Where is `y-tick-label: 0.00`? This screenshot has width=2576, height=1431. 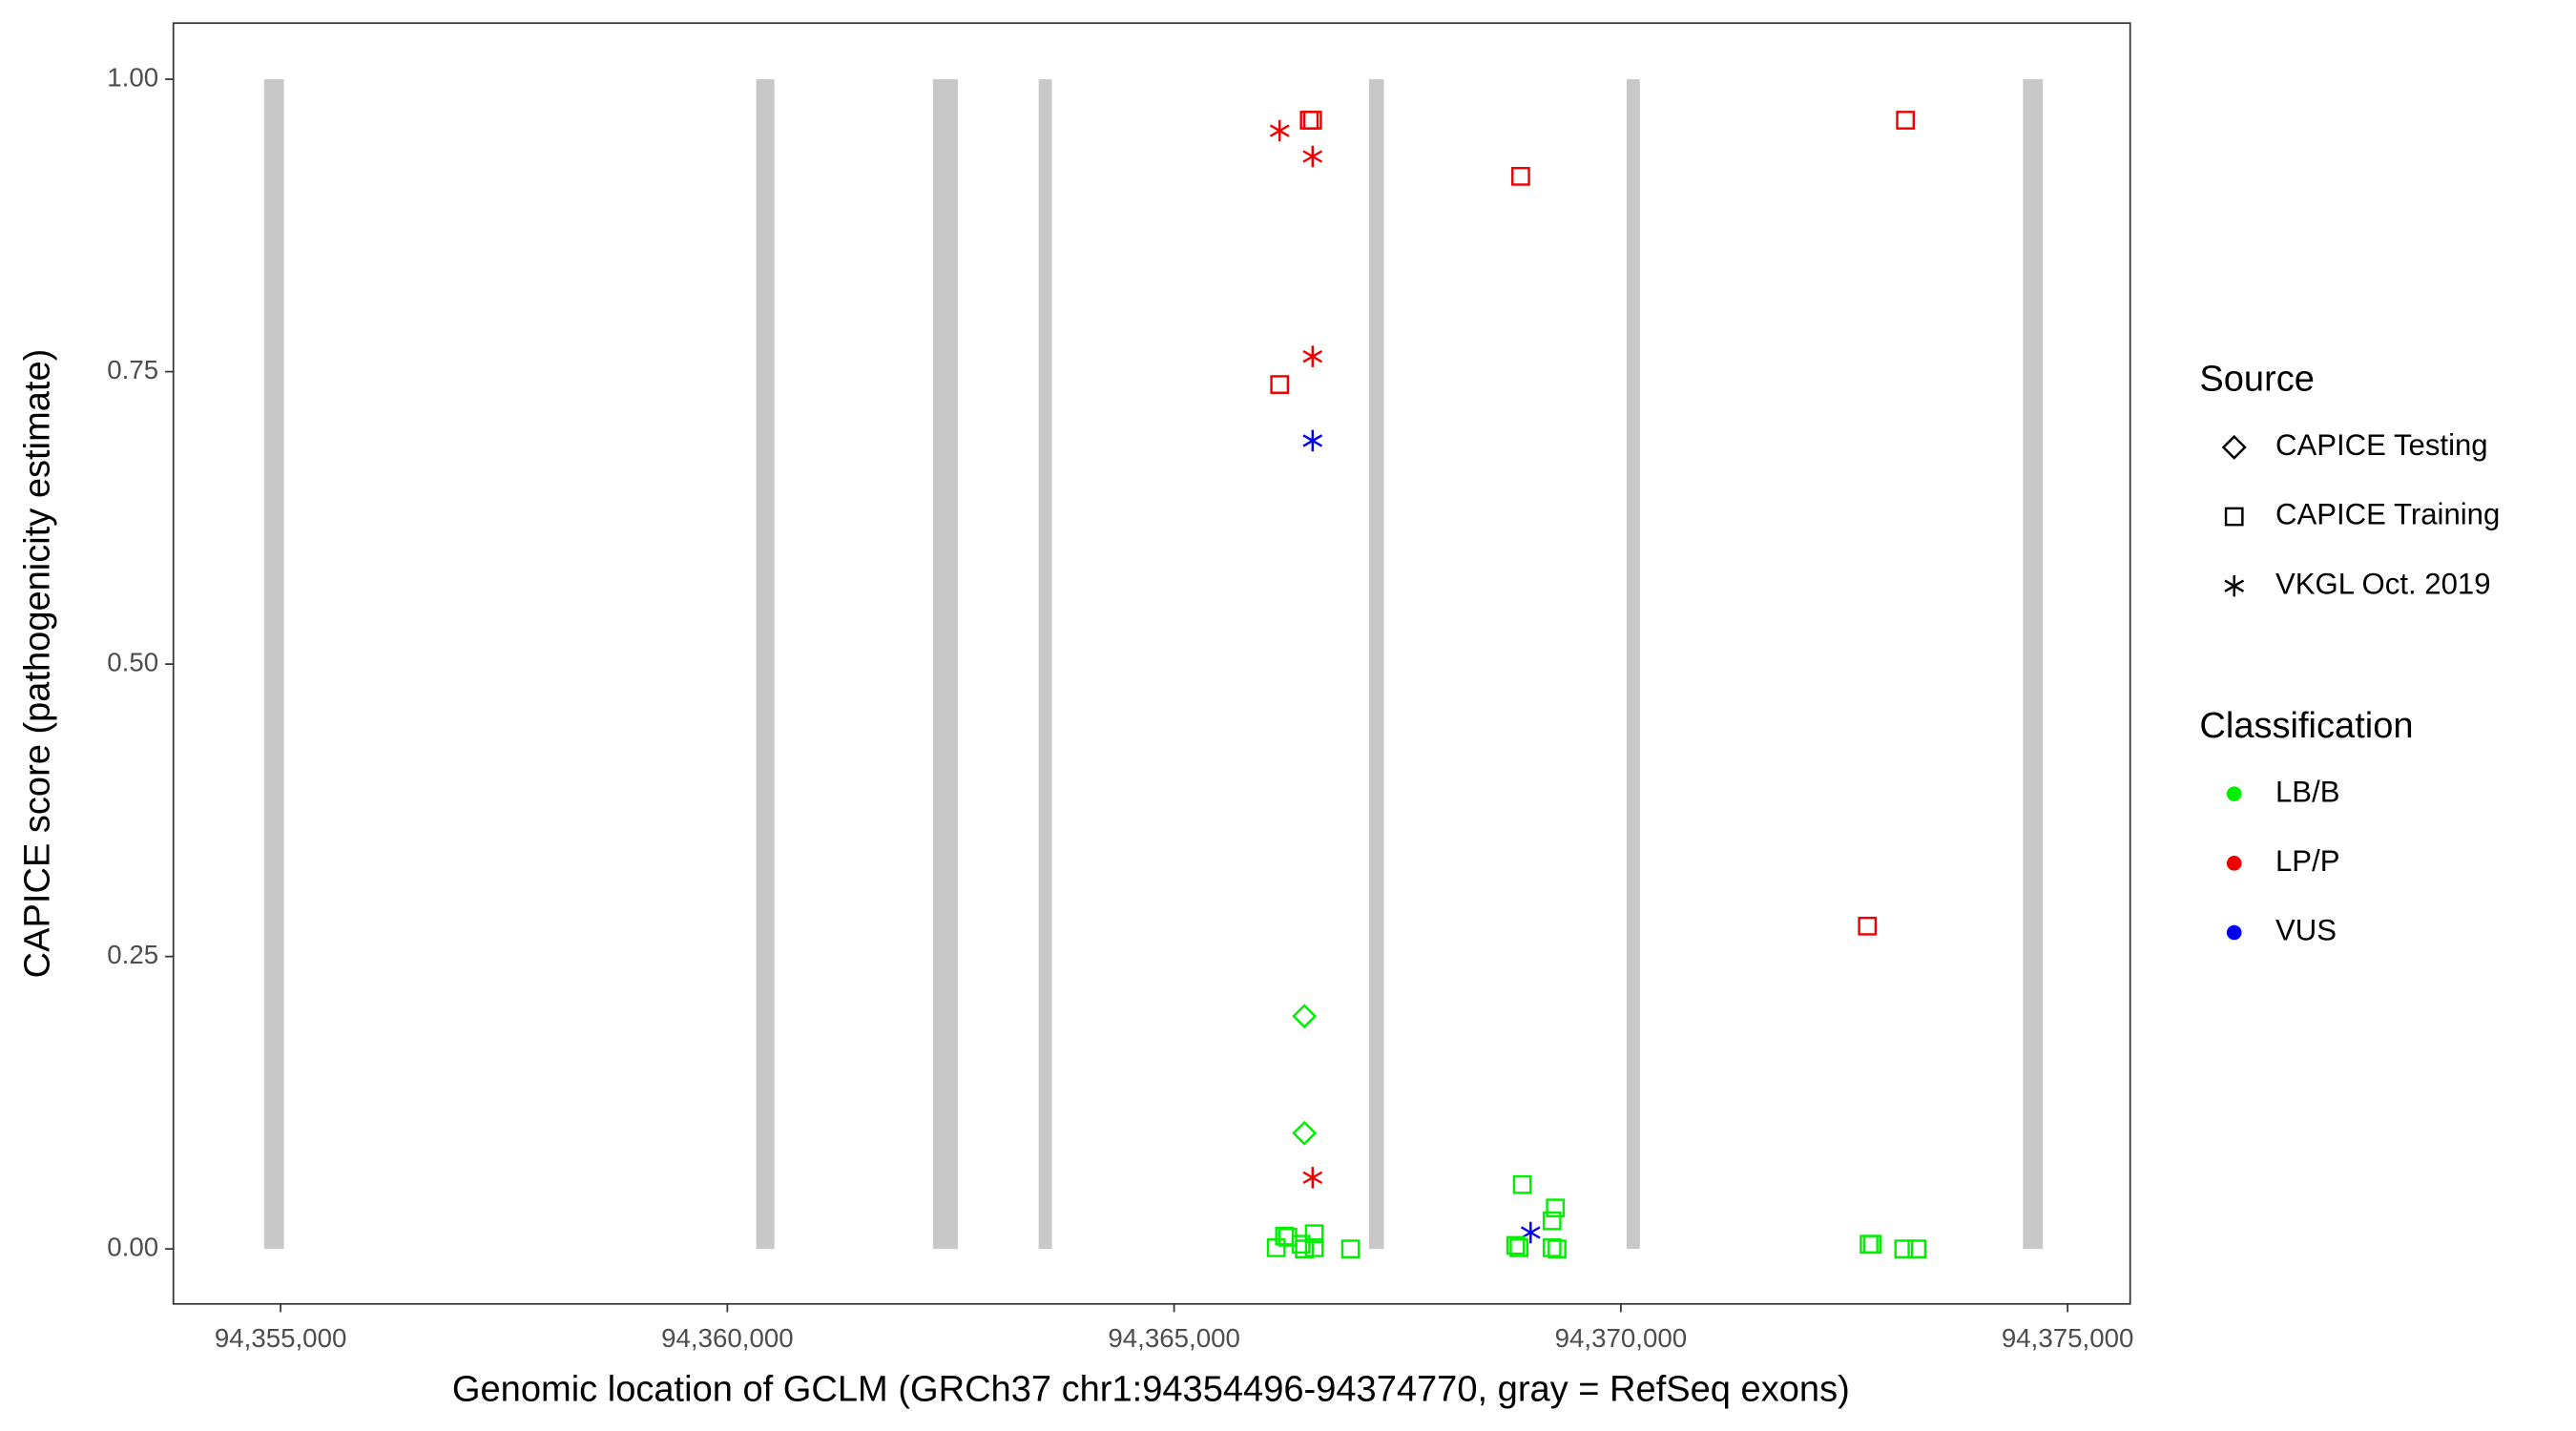 y-tick-label: 0.00 is located at coordinates (132, 1246).